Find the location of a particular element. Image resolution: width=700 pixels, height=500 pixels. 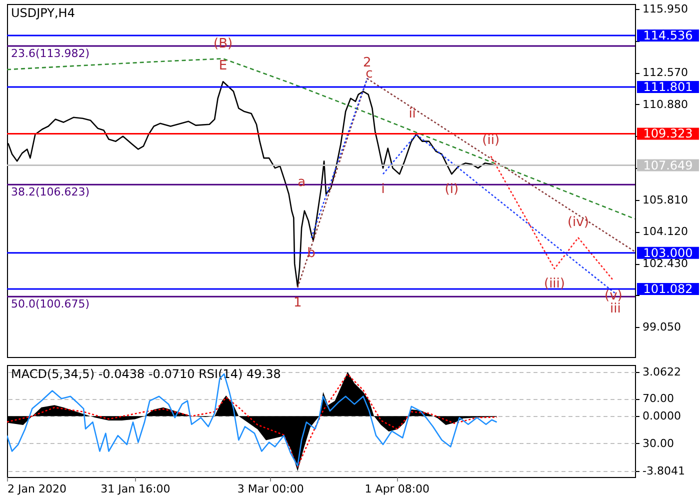

y-tick-label: 104.120 is located at coordinates (665, 231).